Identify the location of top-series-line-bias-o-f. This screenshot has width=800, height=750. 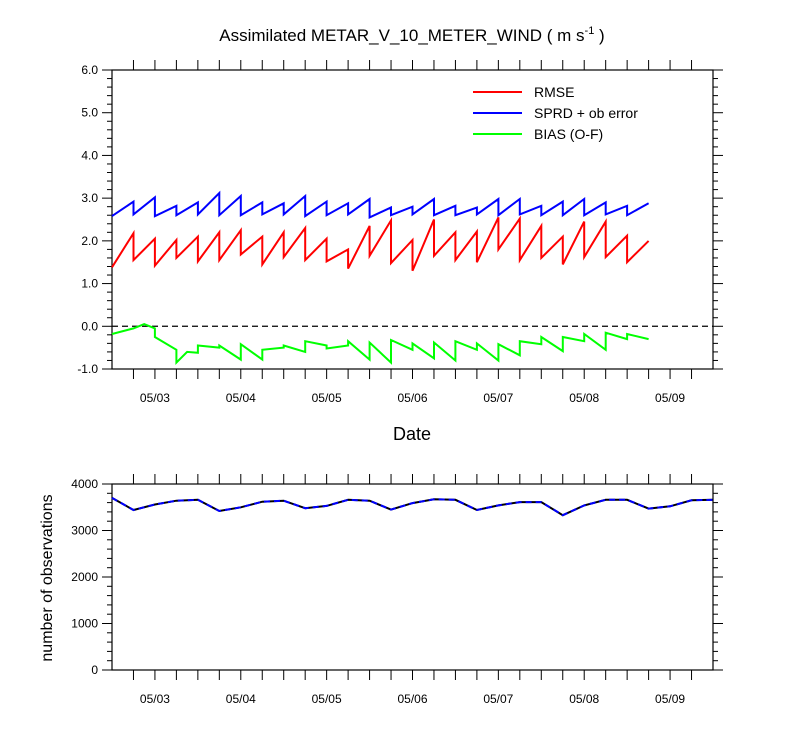
(380, 344).